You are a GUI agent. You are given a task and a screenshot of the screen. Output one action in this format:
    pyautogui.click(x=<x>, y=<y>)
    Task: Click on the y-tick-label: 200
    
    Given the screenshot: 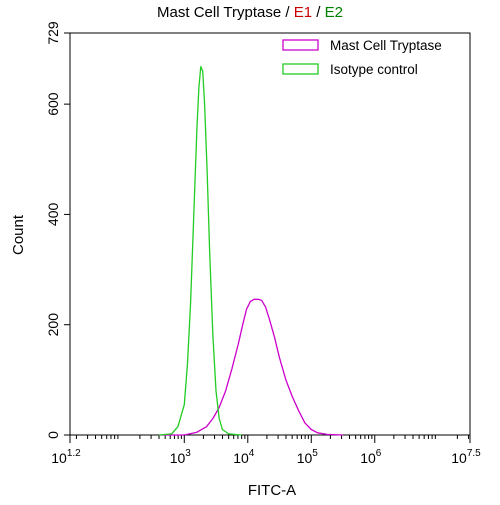 What is the action you would take?
    pyautogui.click(x=53, y=325)
    